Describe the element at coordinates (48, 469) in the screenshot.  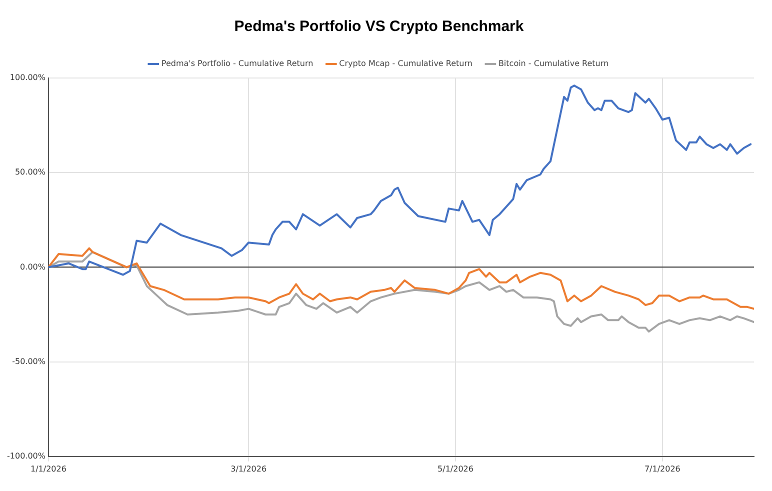
I see `x-tick-label: 1/1/2026` at that location.